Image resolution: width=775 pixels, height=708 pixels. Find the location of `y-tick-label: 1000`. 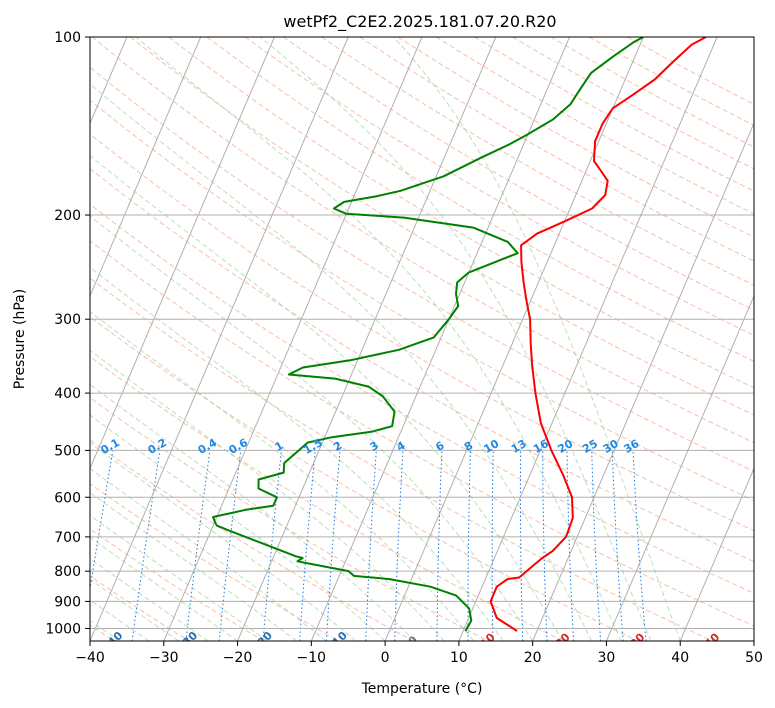

y-tick-label: 1000 is located at coordinates (63, 629).